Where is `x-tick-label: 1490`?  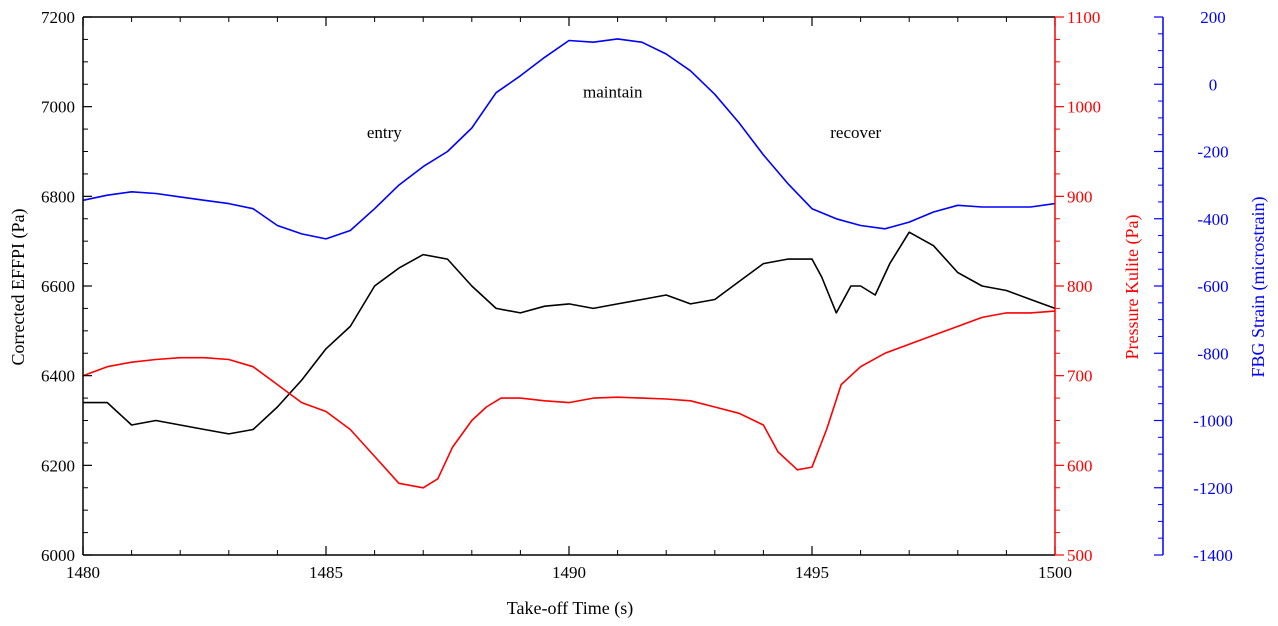
x-tick-label: 1490 is located at coordinates (569, 572).